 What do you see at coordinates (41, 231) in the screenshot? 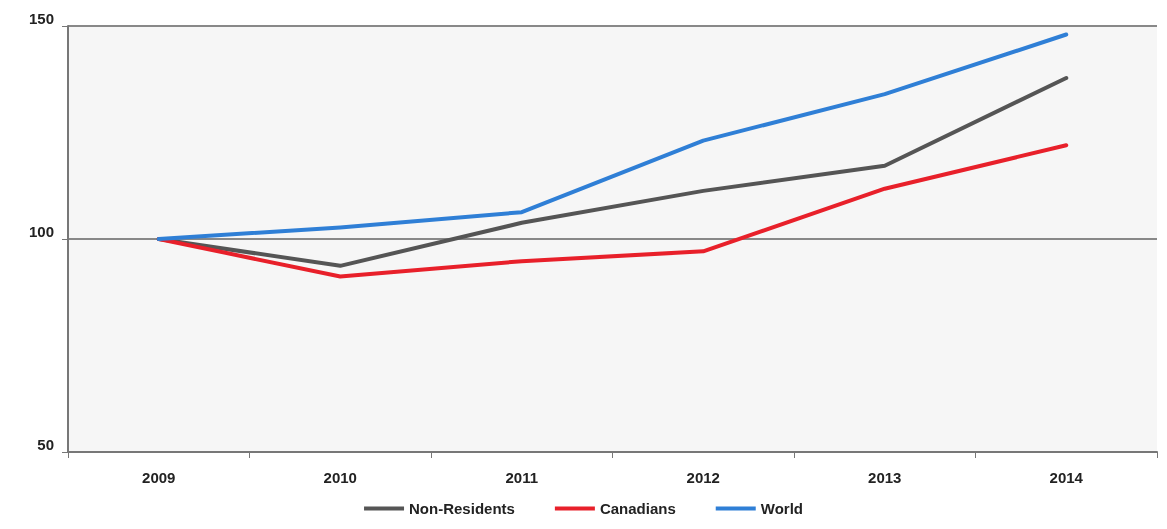
I see `y-tick-label: 100` at bounding box center [41, 231].